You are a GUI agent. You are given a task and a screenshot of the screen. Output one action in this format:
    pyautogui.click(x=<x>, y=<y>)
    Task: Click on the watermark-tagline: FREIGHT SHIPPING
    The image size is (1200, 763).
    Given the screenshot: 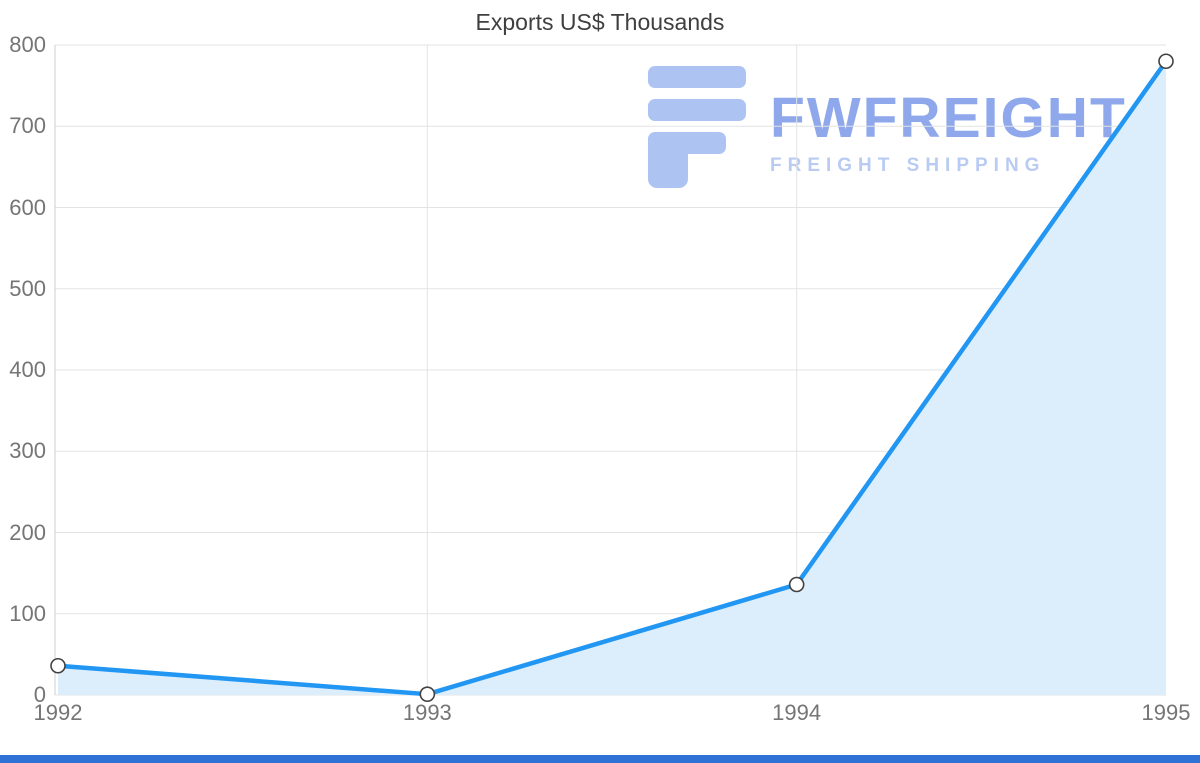 What is the action you would take?
    pyautogui.click(x=908, y=165)
    